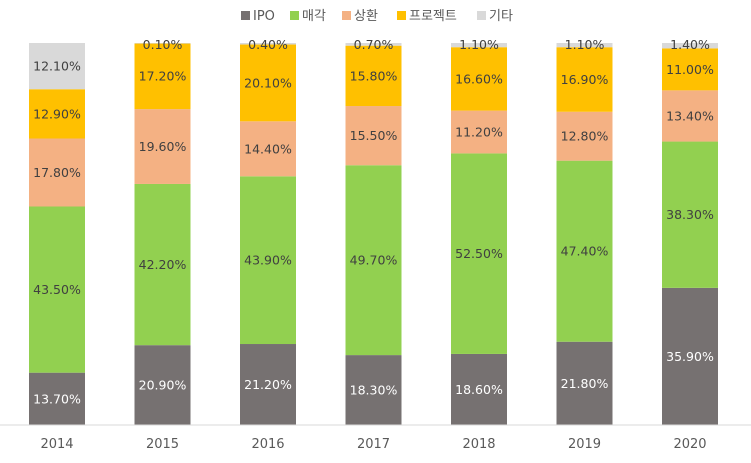  I want to click on data-label: 42.20%, so click(163, 264).